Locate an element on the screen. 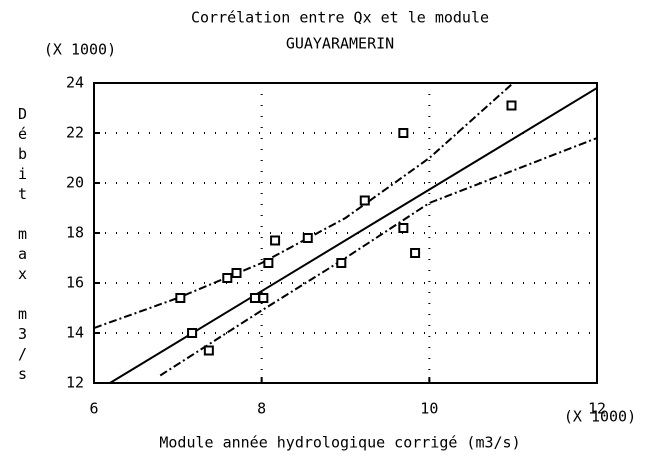  y-tick-label: 12 is located at coordinates (75, 383).